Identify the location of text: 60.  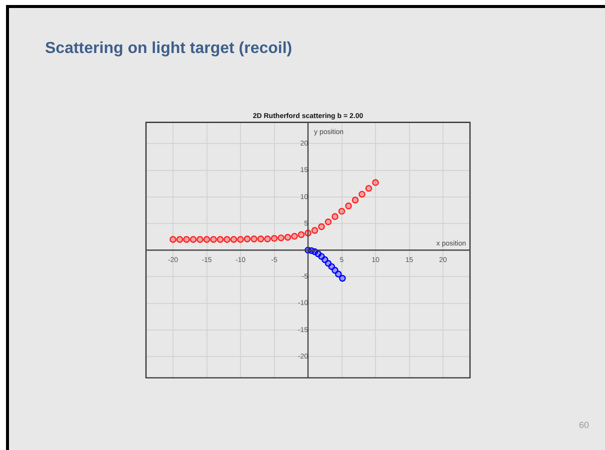
(584, 425).